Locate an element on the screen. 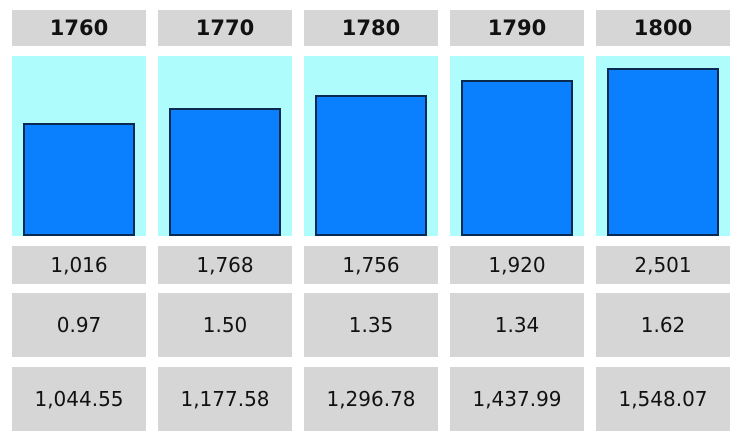 The width and height of the screenshot is (742, 442). row-1-value-1780: 1,756 is located at coordinates (371, 265).